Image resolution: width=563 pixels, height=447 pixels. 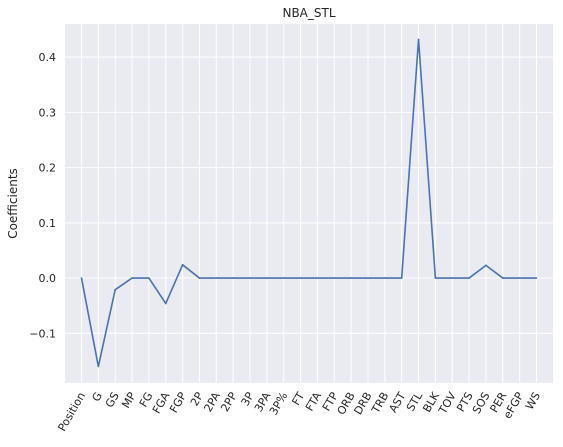 I want to click on x-tick-label: Position, so click(x=71, y=412).